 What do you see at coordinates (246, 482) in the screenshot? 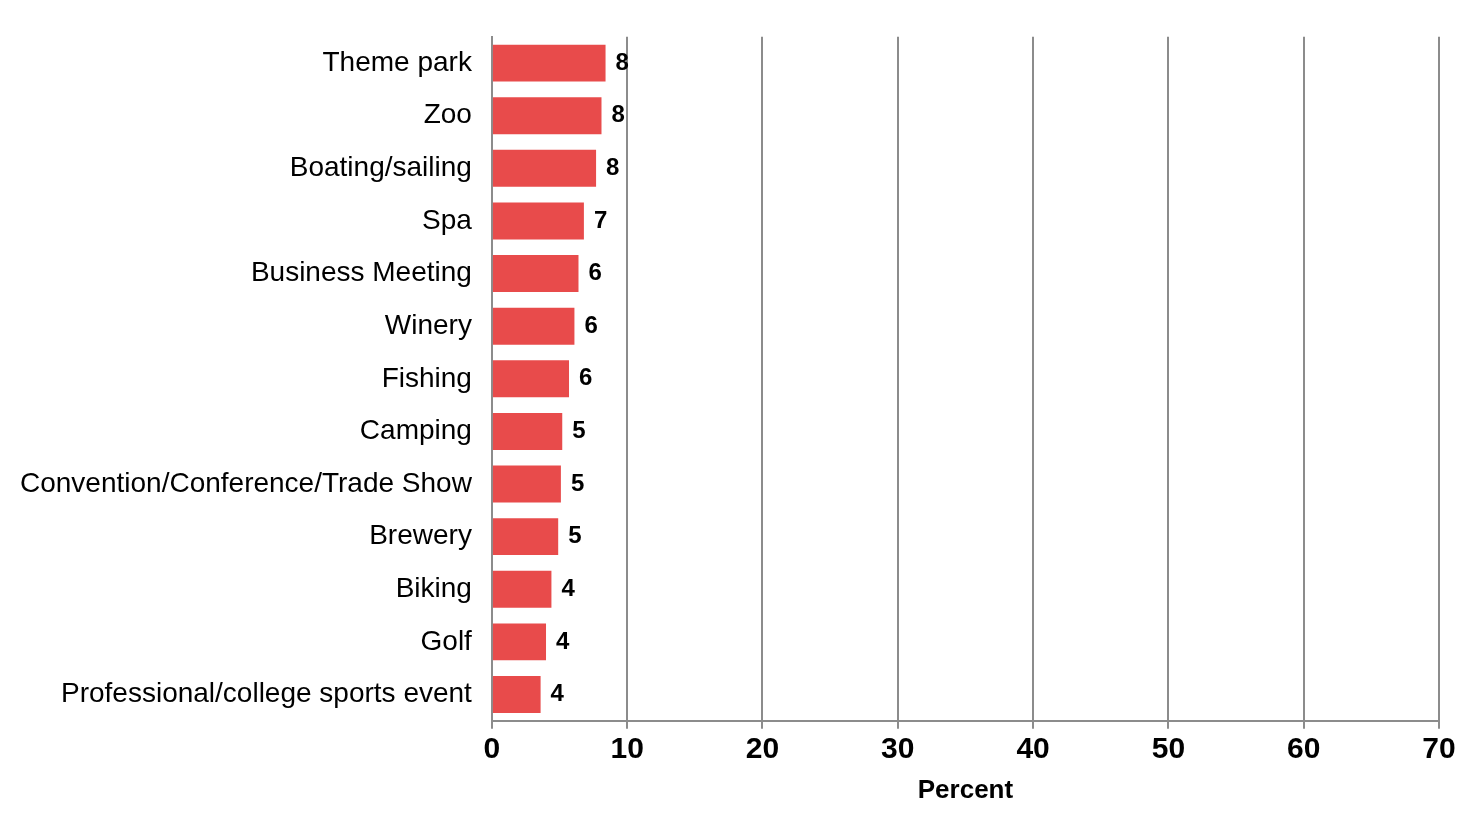
I see `y-tick-label: Convention/Conference/Trade Show` at bounding box center [246, 482].